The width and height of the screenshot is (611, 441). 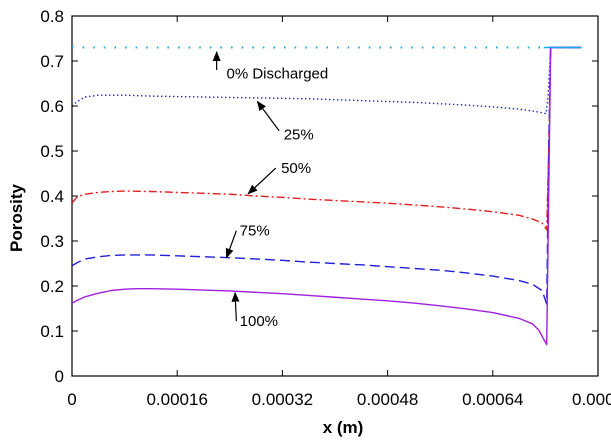 I want to click on annotation-label: 0% Discharged, so click(x=278, y=74).